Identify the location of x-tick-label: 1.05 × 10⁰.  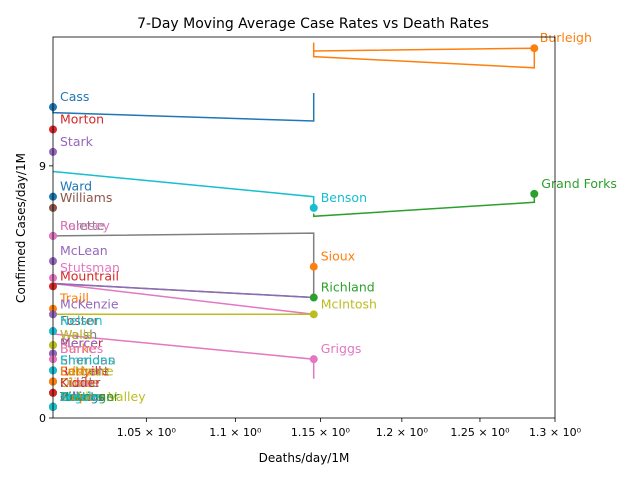
(147, 432).